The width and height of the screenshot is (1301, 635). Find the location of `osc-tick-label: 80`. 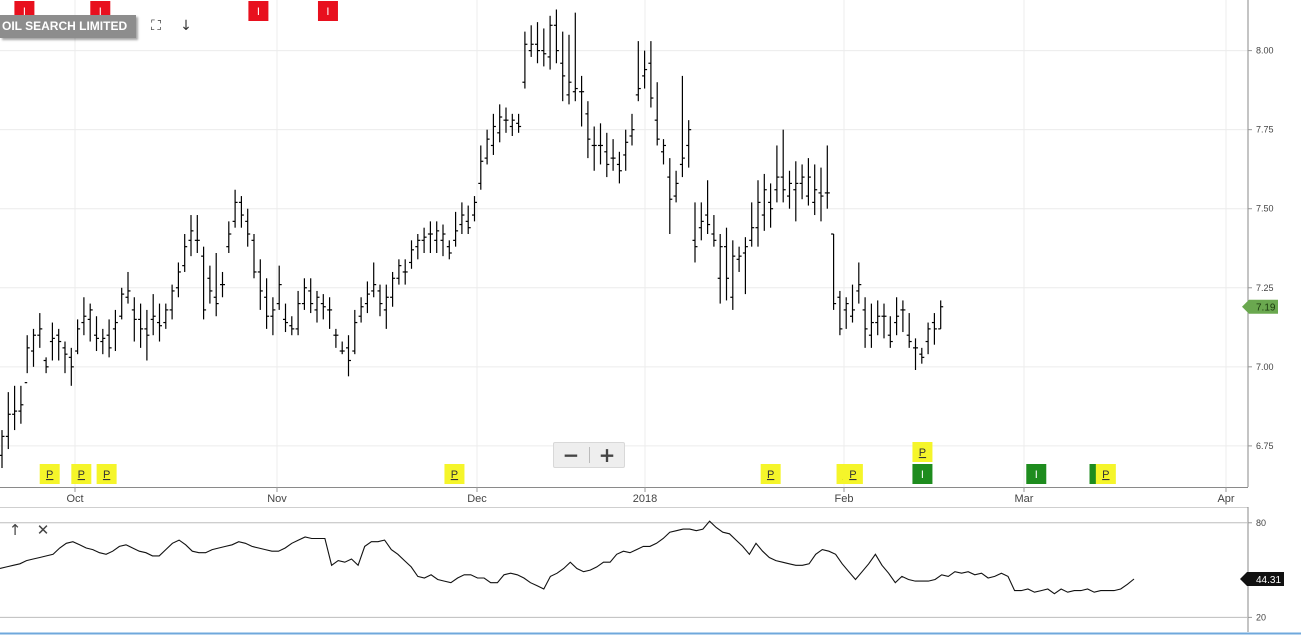

osc-tick-label: 80 is located at coordinates (1261, 523).